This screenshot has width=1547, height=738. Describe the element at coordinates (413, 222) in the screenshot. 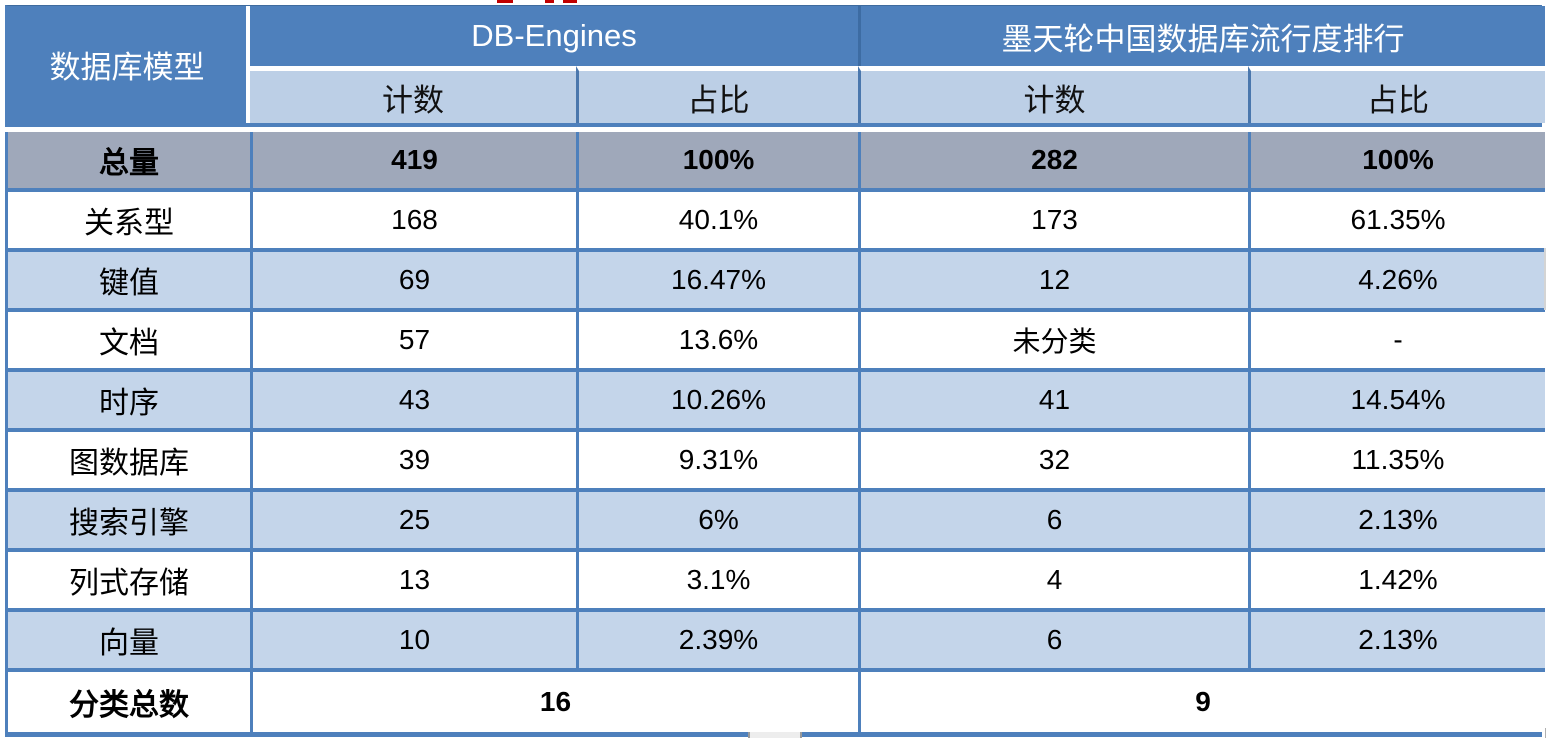

I see `table-cell: 168` at that location.